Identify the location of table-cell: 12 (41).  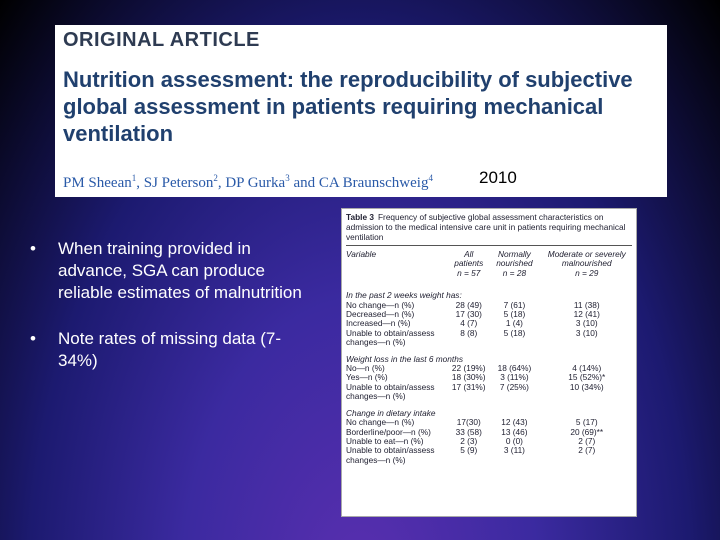
(586, 314).